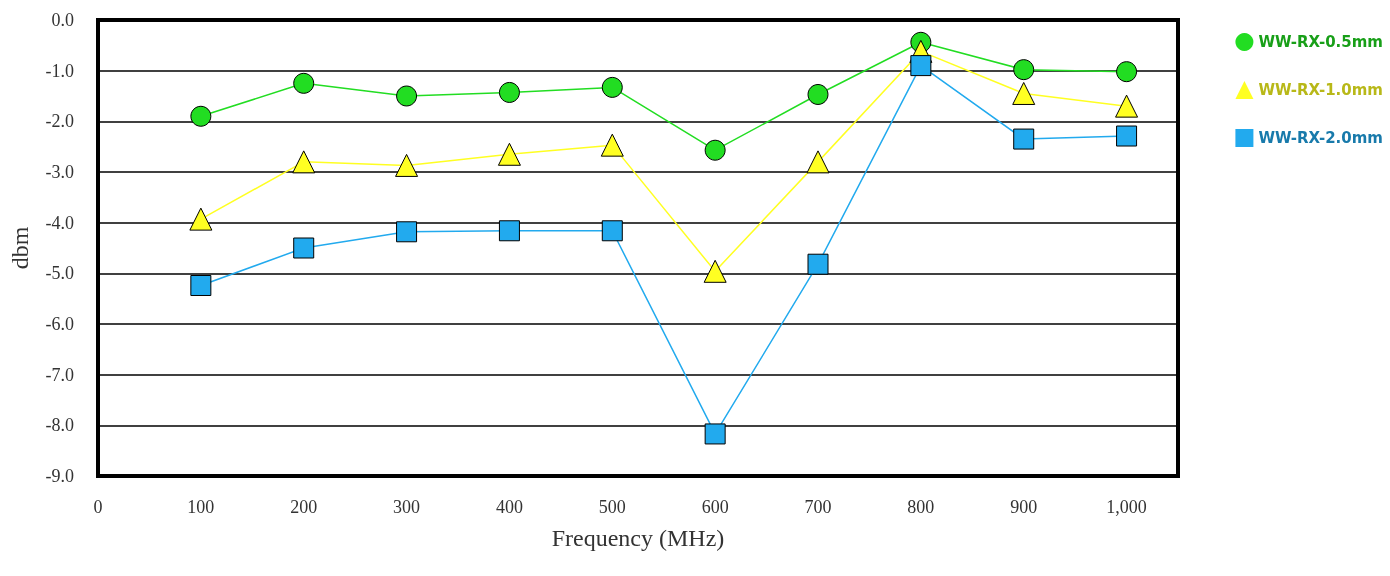 This screenshot has height=576, width=1390. What do you see at coordinates (59, 374) in the screenshot?
I see `y-tick-label: -7.0` at bounding box center [59, 374].